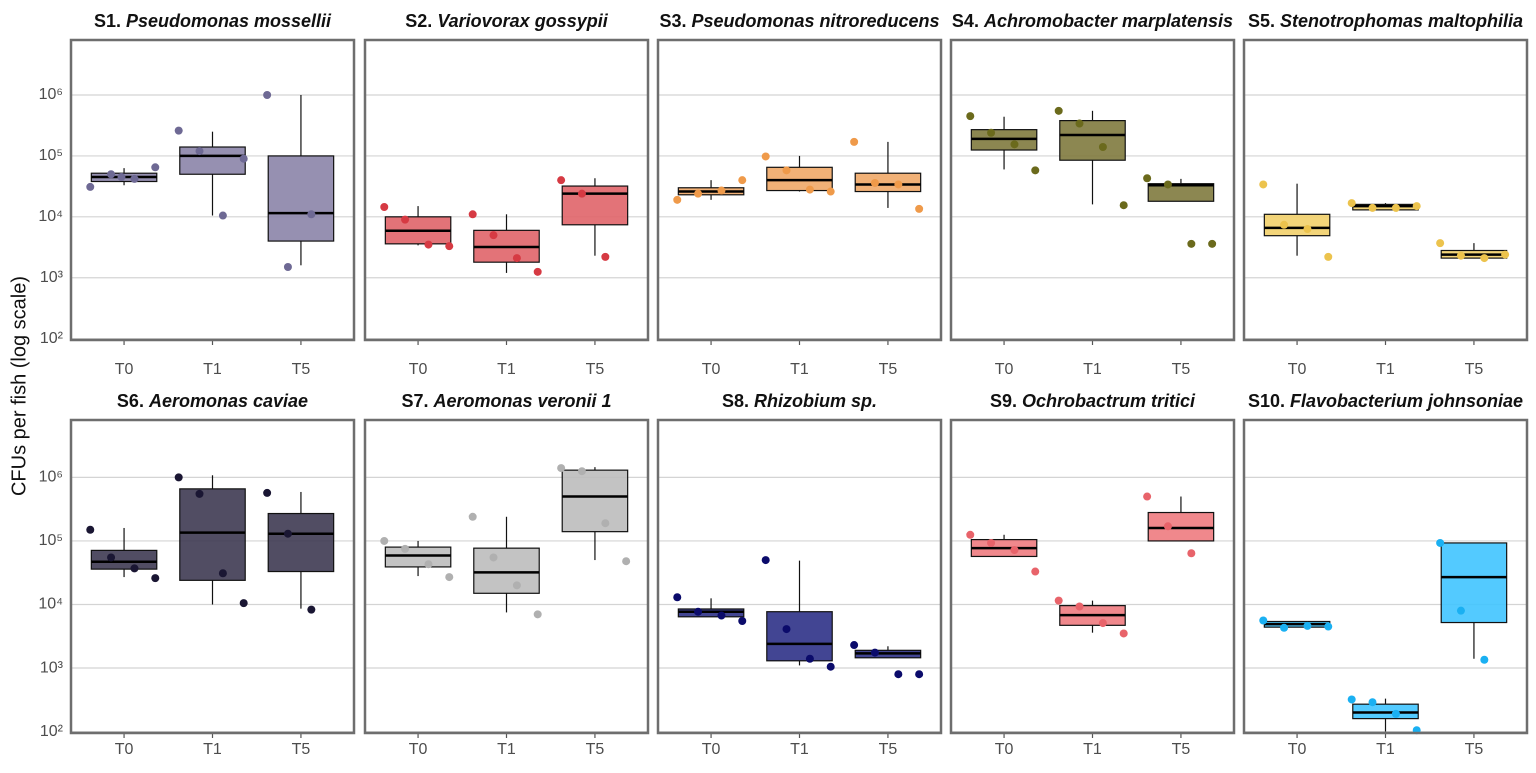 Image resolution: width=1536 pixels, height=773 pixels. Describe the element at coordinates (1261, 21) in the screenshot. I see `panel-id: S5.` at that location.